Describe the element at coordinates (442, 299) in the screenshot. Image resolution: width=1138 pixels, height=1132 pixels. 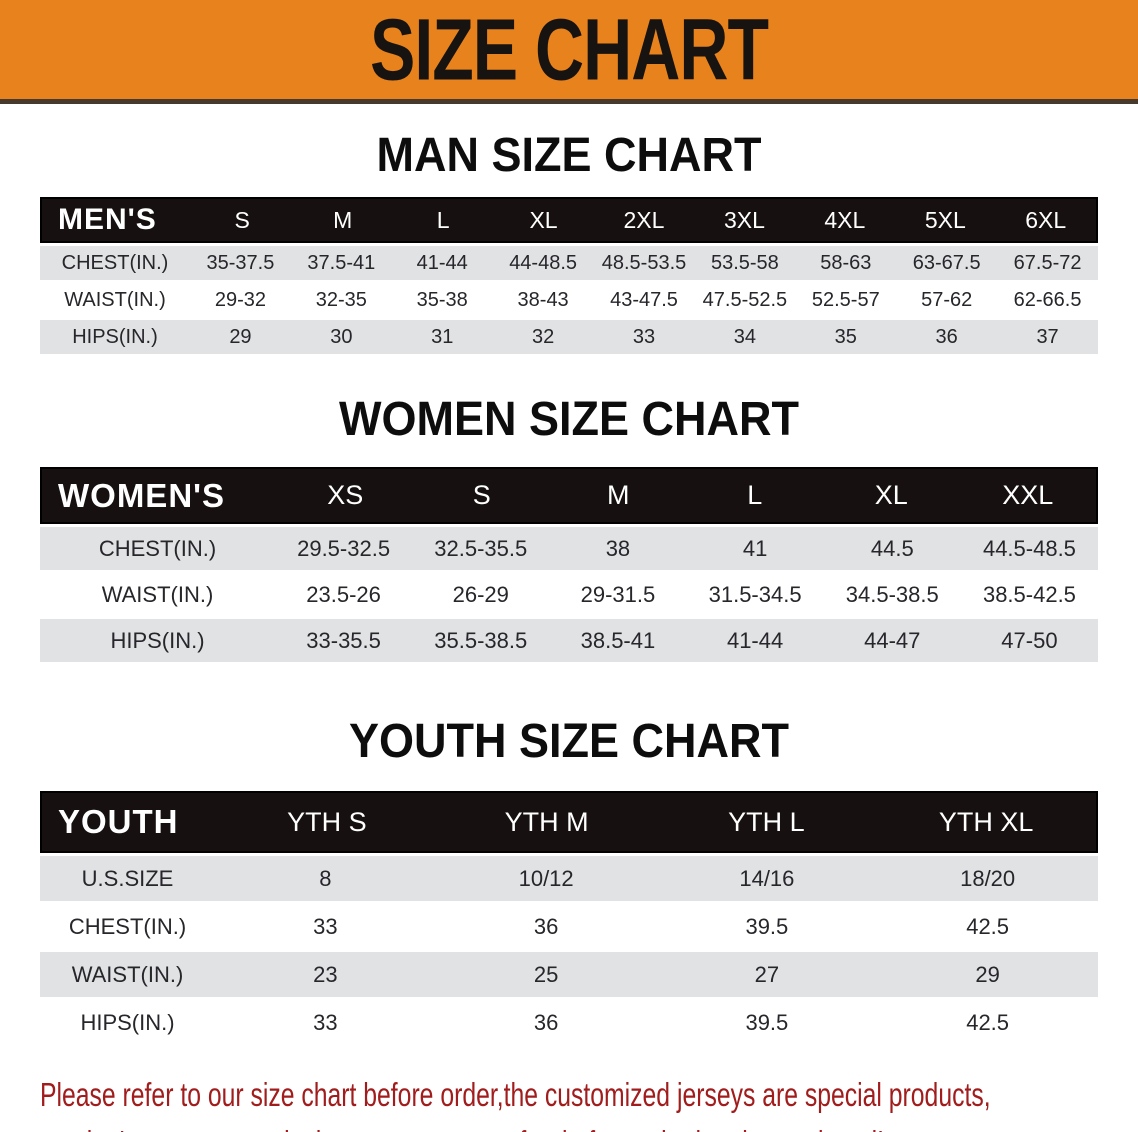
I see `size-value-cell: 35-38` at that location.